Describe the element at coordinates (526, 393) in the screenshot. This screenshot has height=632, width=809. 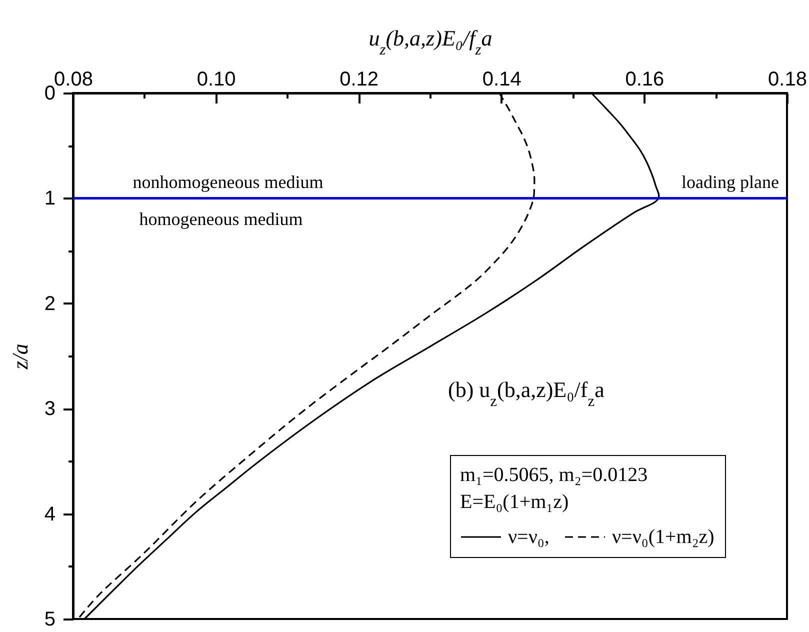
I see `annotation: (b) u$_{z}$(b,a,z)E₀/f$_{z}$a` at that location.